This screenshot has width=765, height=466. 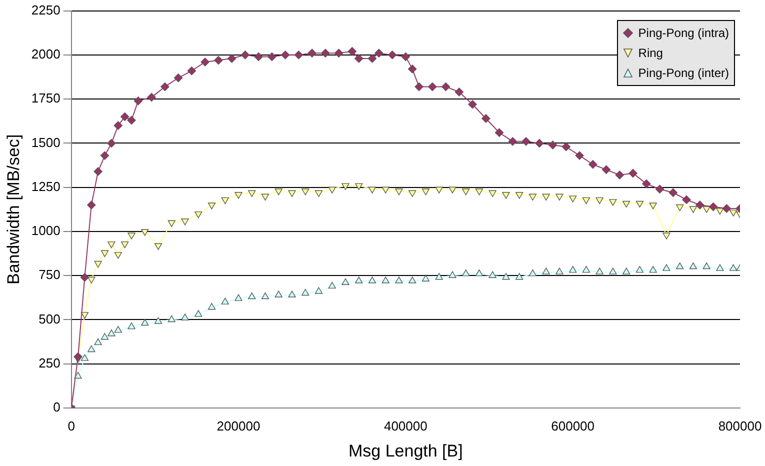 I want to click on y-axis-title: Bandwidth [MB/sec], so click(x=13, y=209).